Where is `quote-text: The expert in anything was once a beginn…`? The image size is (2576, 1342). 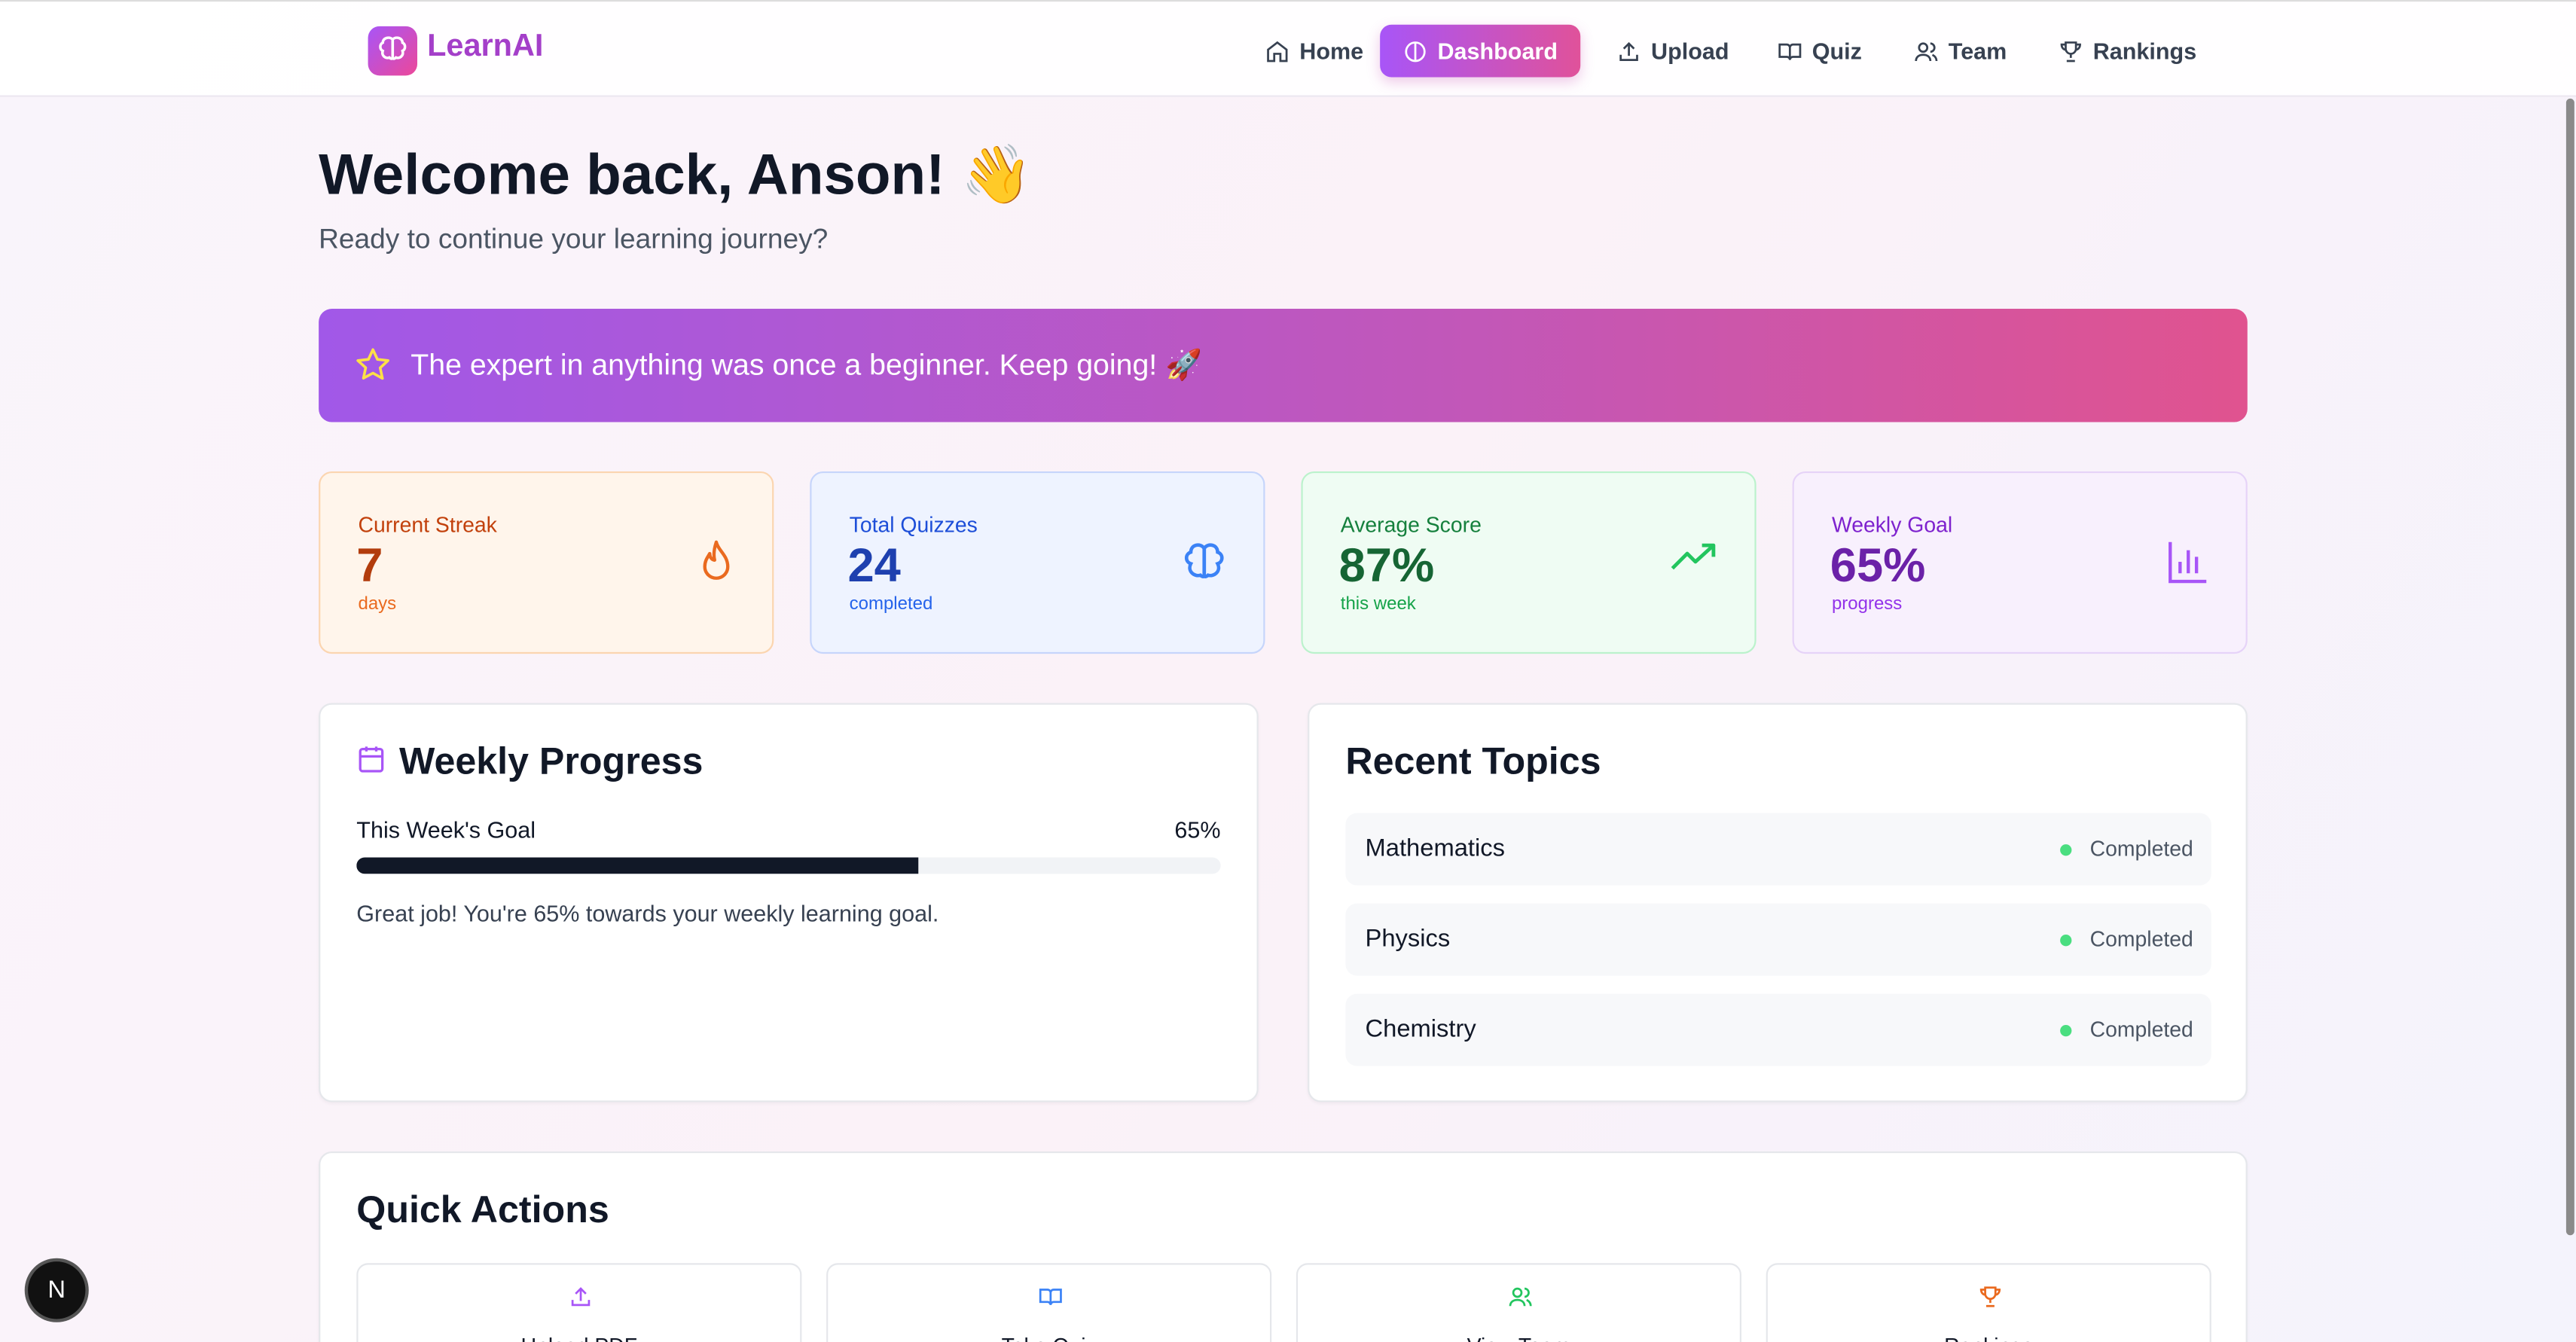 quote-text: The expert in anything was once a beginn… is located at coordinates (807, 365).